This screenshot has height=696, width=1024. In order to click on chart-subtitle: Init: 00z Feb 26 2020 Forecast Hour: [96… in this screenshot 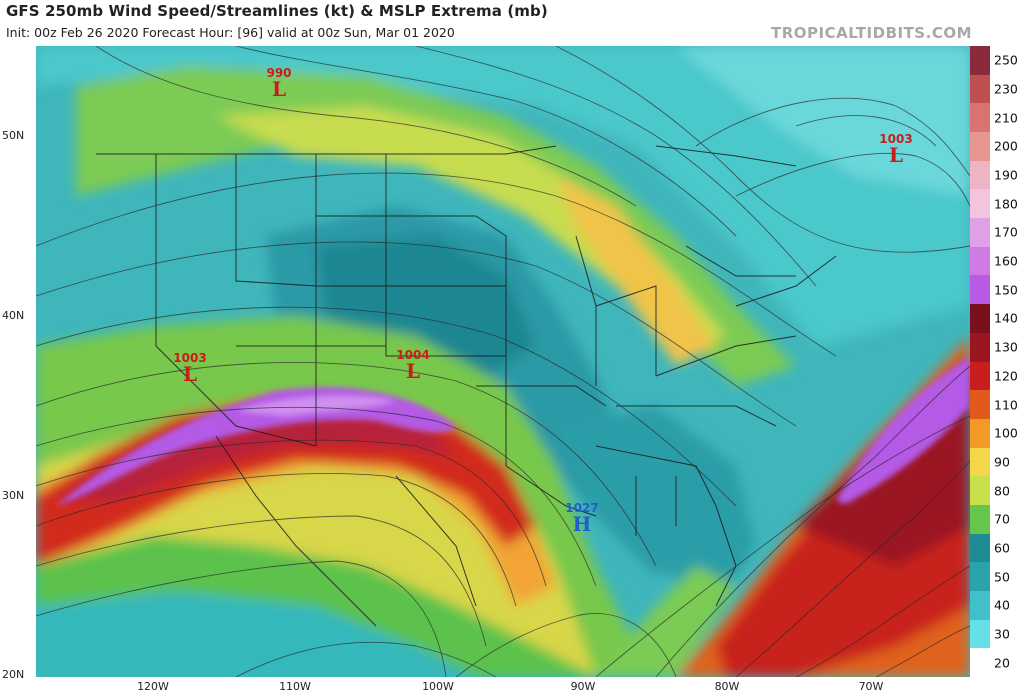, I will do `click(230, 32)`.